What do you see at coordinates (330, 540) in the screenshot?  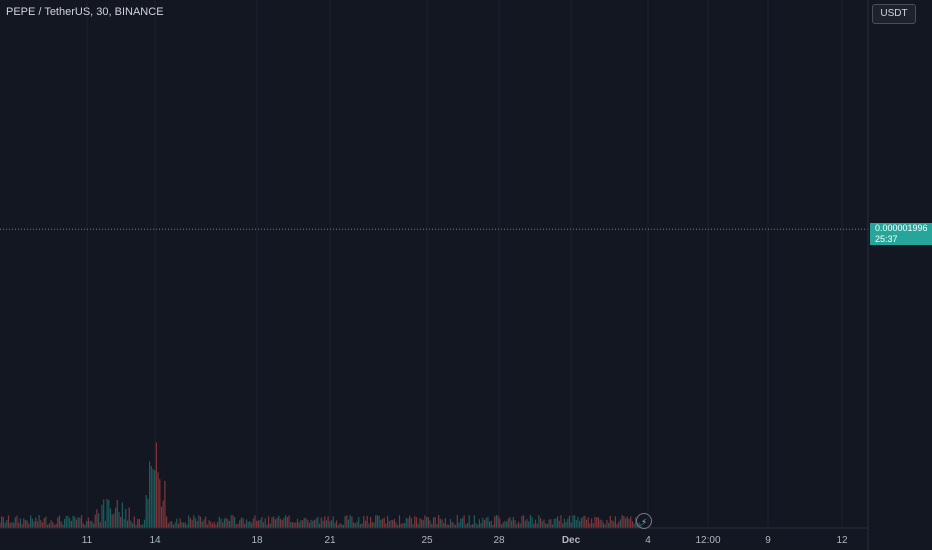 I see `time-tick-label: 21` at bounding box center [330, 540].